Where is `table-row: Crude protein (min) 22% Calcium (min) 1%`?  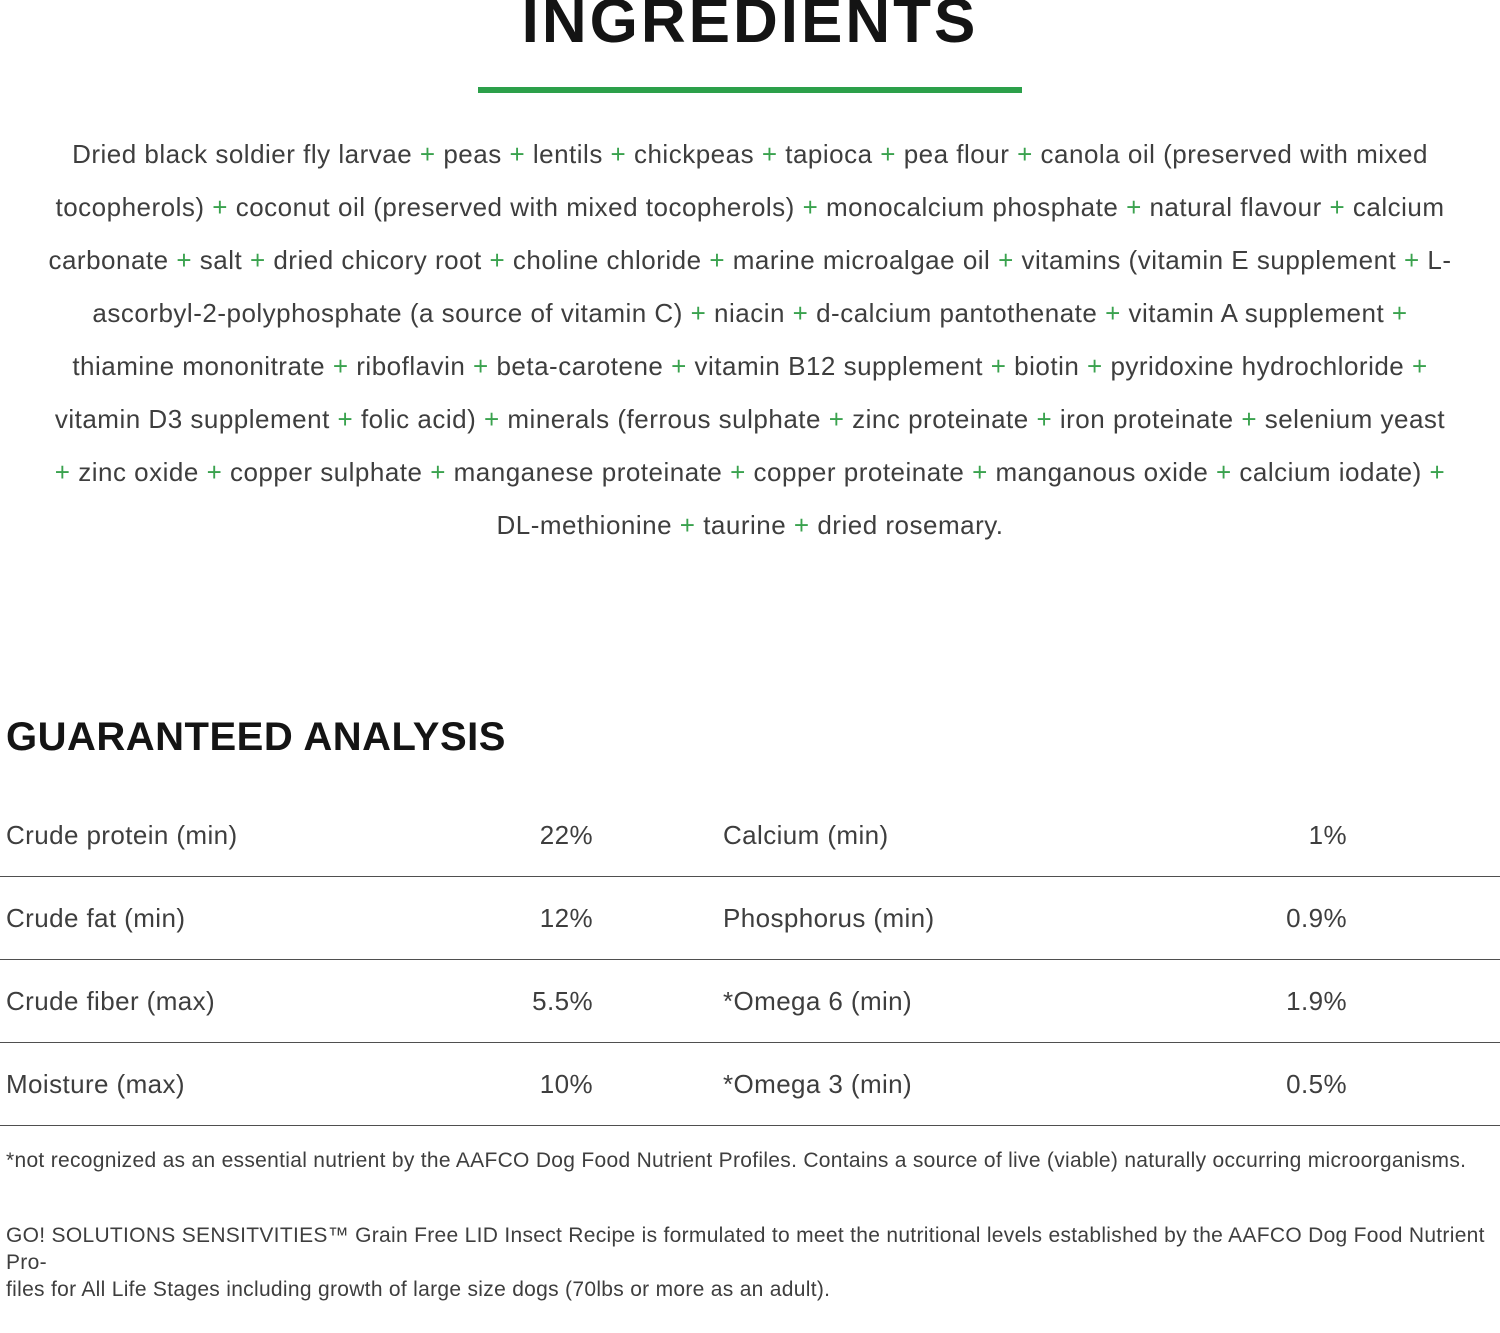
table-row: Crude protein (min) 22% Calcium (min) 1% is located at coordinates (750, 835).